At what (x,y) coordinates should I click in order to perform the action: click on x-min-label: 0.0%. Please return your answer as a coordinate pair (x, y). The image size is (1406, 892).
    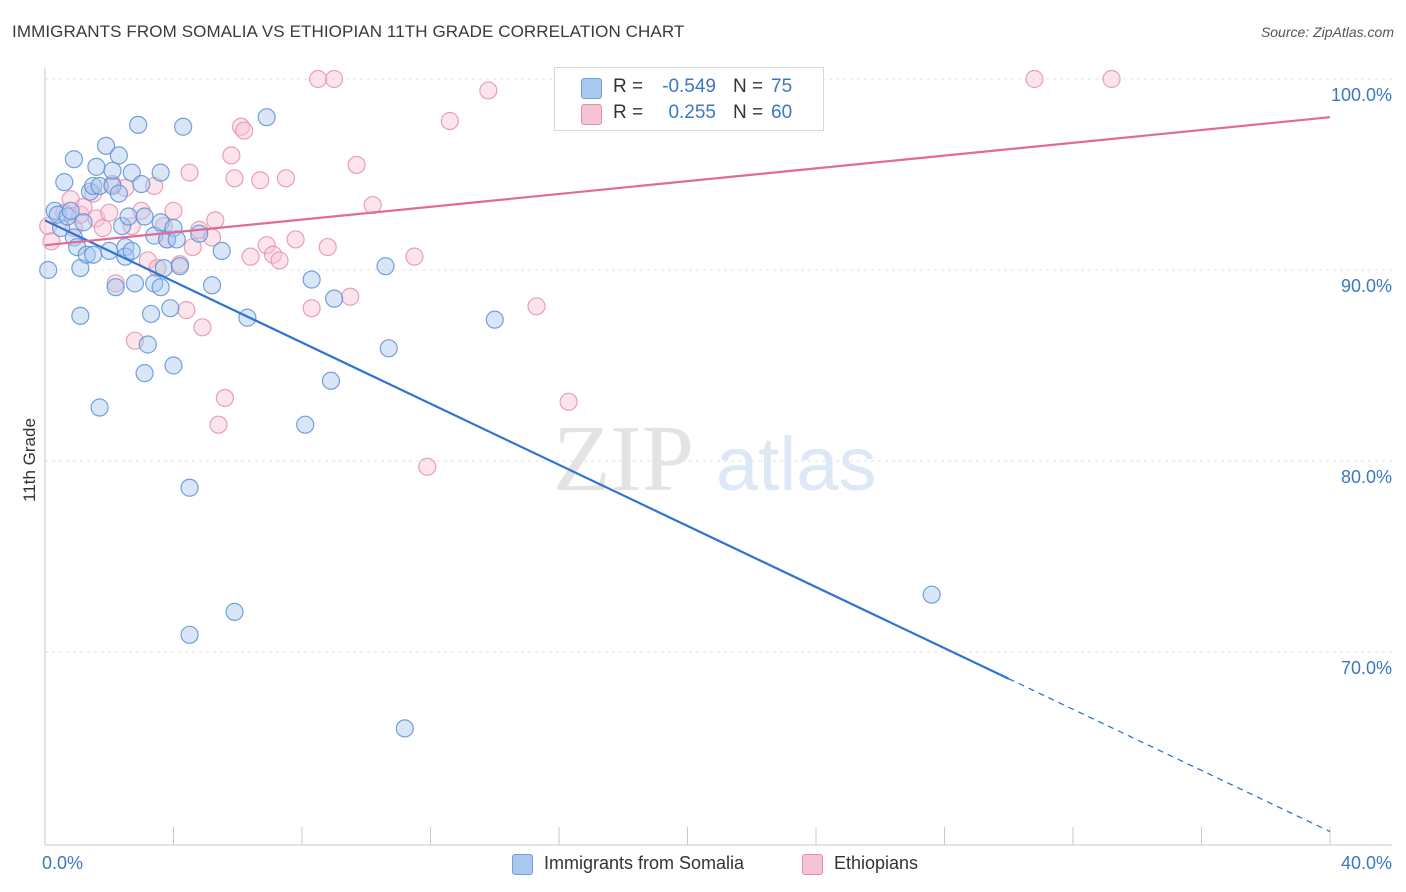
    Looking at the image, I should click on (63, 863).